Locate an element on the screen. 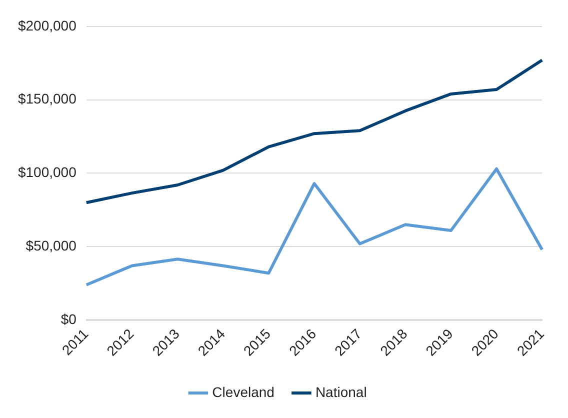 The image size is (568, 418). y-tick-label: $0 is located at coordinates (68, 318).